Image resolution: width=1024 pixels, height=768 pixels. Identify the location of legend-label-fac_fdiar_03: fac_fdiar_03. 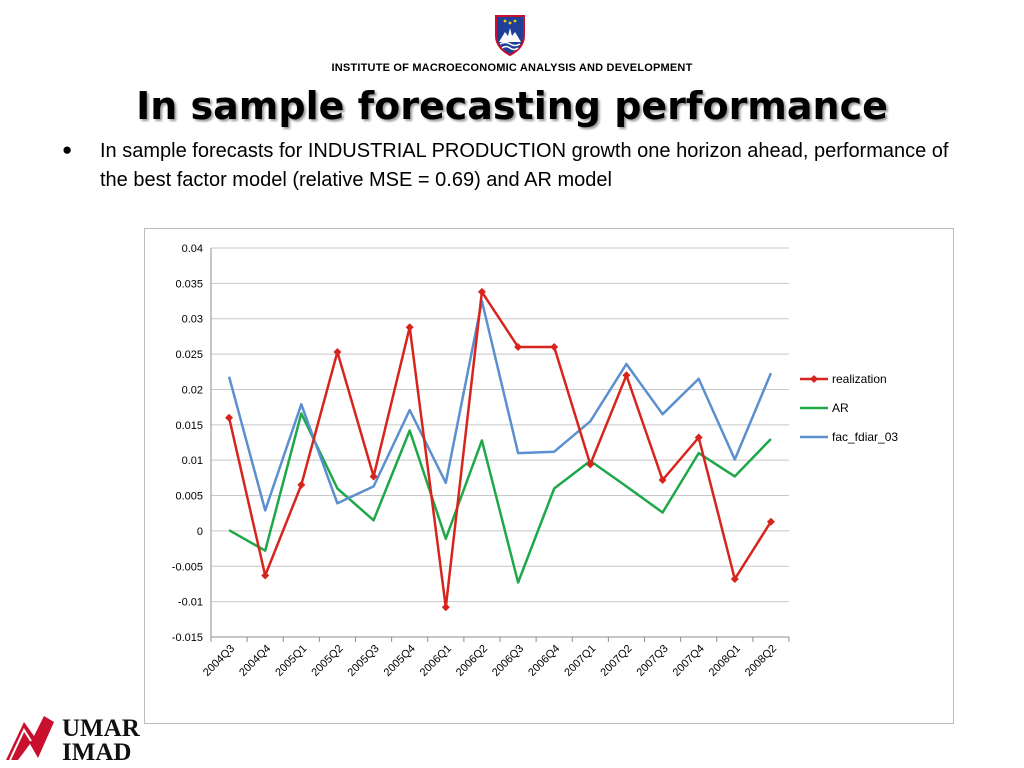
(865, 437).